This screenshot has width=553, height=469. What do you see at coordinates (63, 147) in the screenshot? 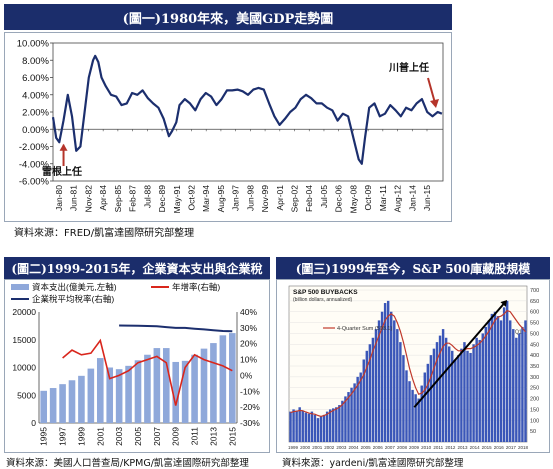
I see `annotation-reagan-arrowhead` at bounding box center [63, 147].